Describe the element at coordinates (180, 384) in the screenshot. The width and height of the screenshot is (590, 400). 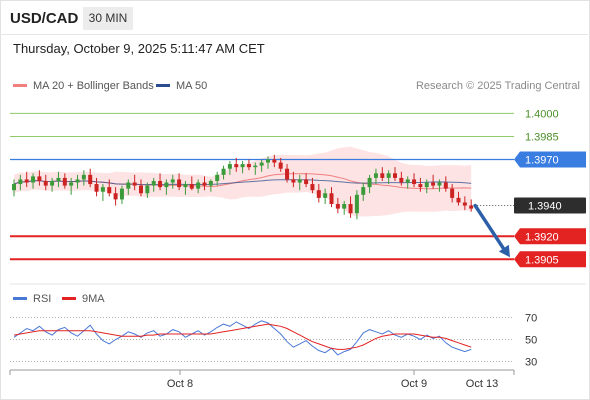
I see `time-tick-label: Oct 8` at that location.